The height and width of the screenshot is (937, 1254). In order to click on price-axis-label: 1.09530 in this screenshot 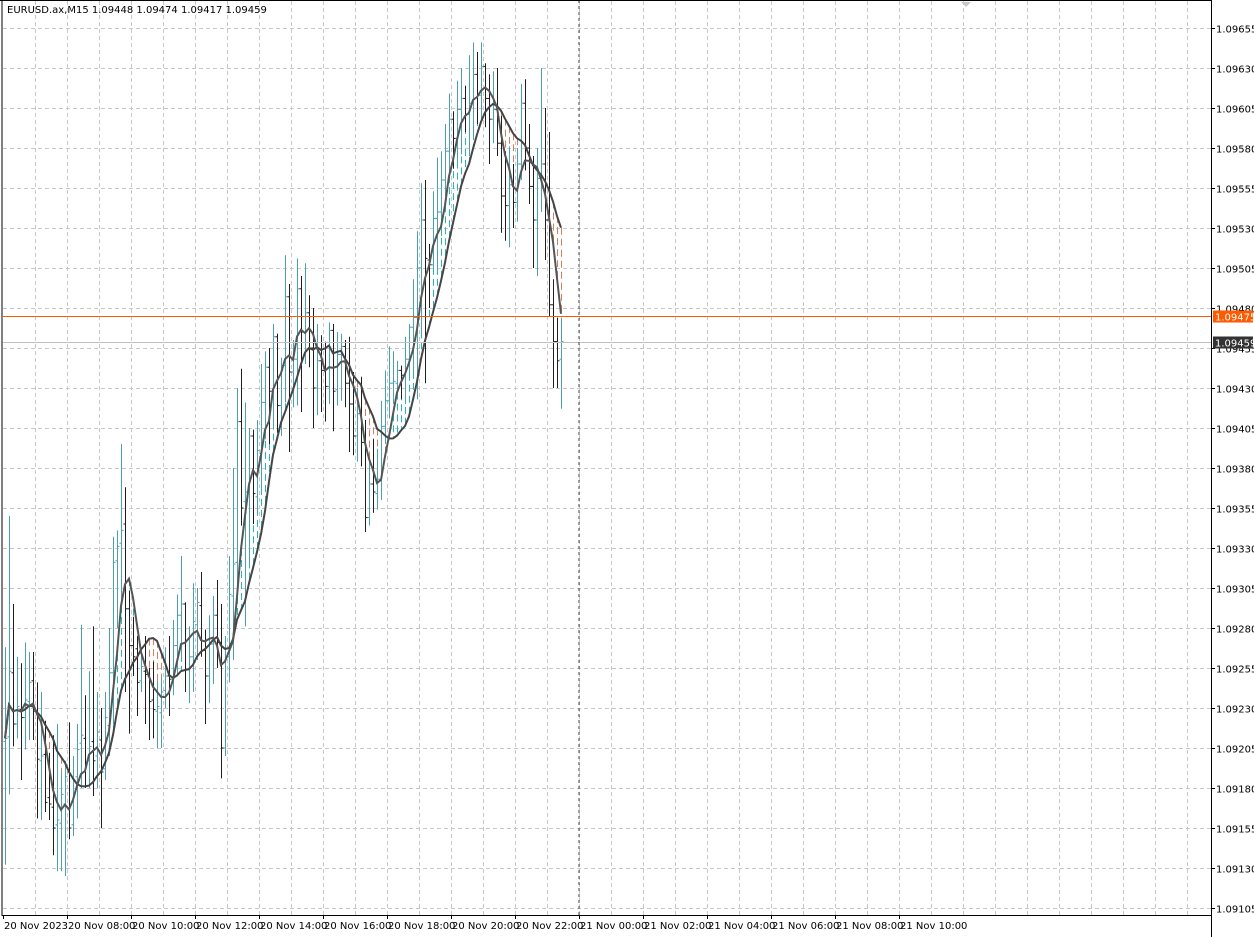, I will do `click(1235, 230)`.